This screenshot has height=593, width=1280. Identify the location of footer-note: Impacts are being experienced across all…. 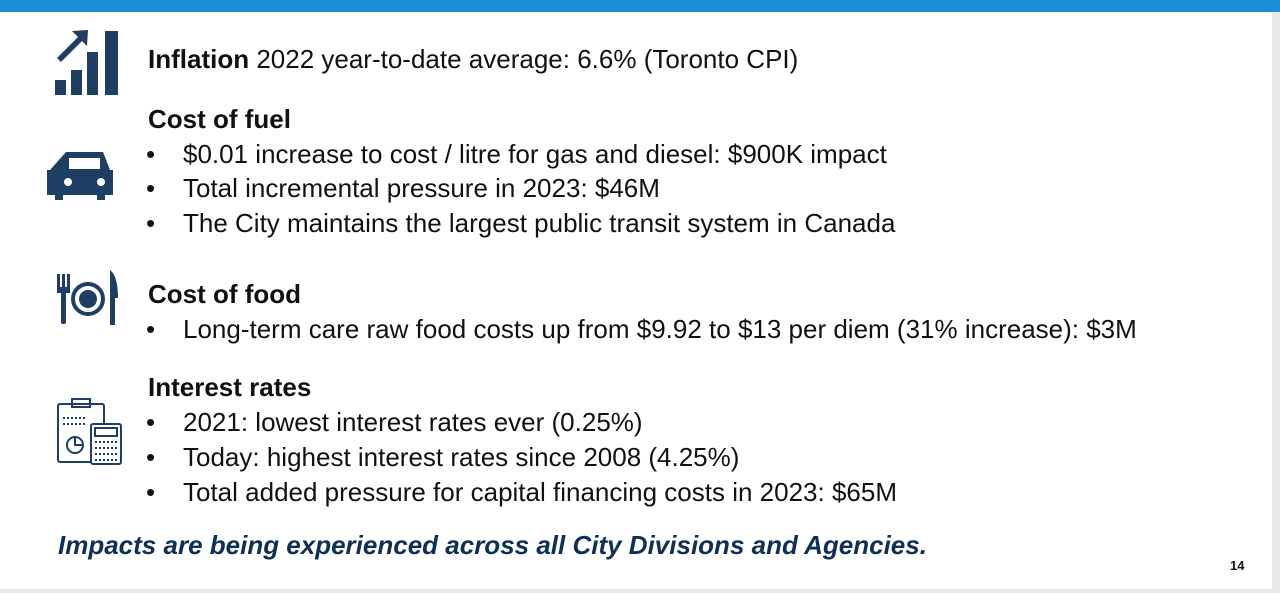
(492, 545).